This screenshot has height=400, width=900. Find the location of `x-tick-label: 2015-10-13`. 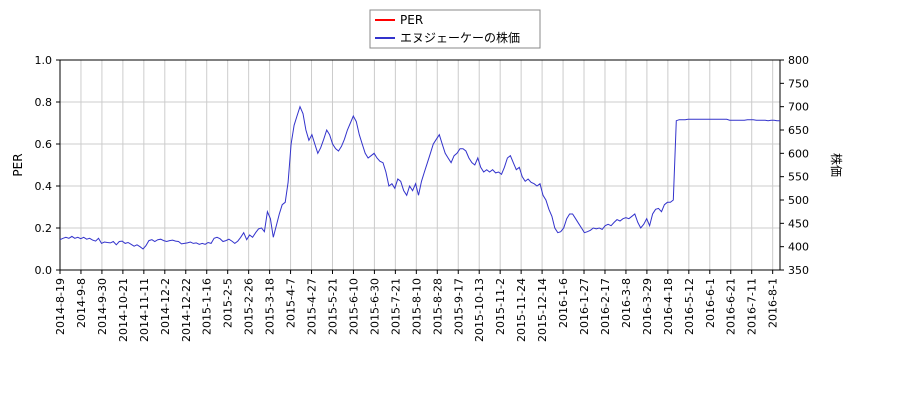

x-tick-label: 2015-10-13 is located at coordinates (479, 310).